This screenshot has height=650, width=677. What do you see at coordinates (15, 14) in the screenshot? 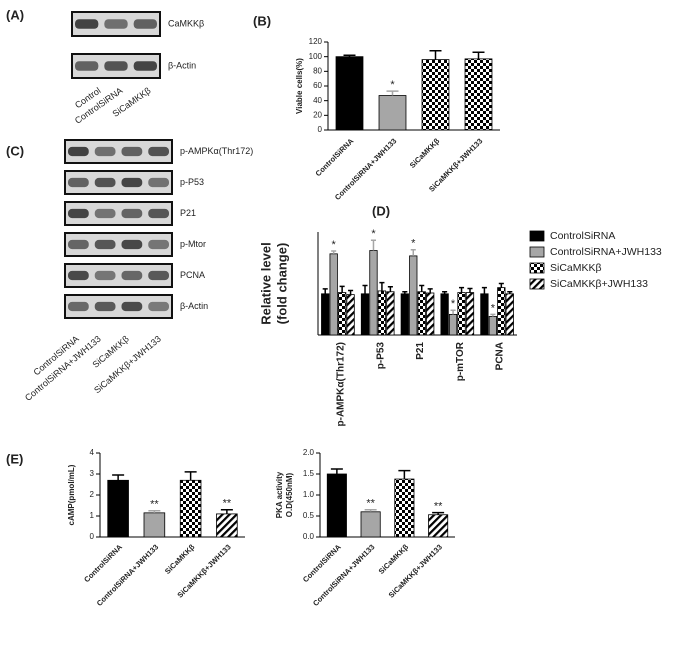
I see `panel-label: (A)` at bounding box center [15, 14].